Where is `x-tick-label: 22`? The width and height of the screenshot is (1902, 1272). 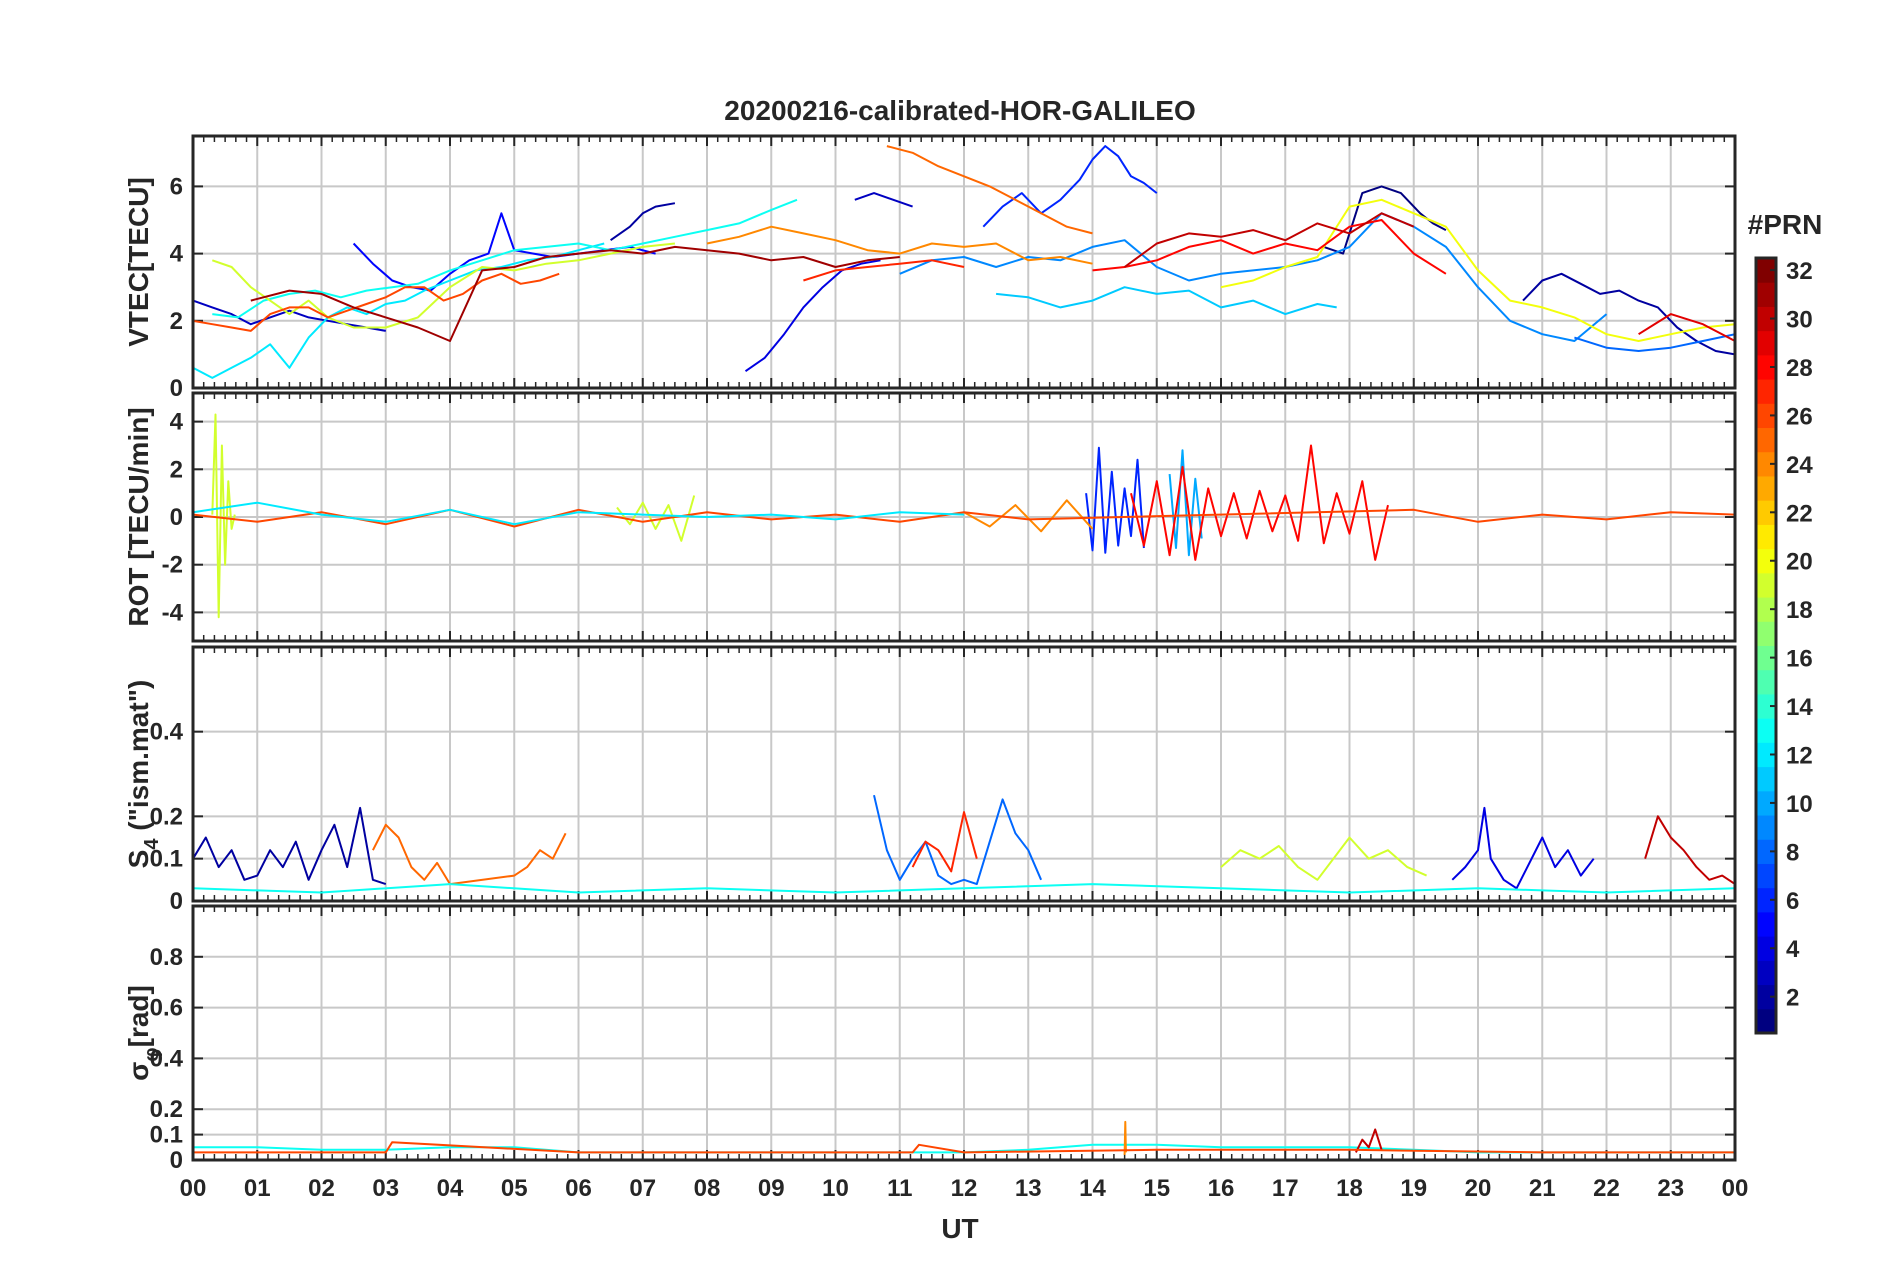
x-tick-label: 22 is located at coordinates (1606, 1188).